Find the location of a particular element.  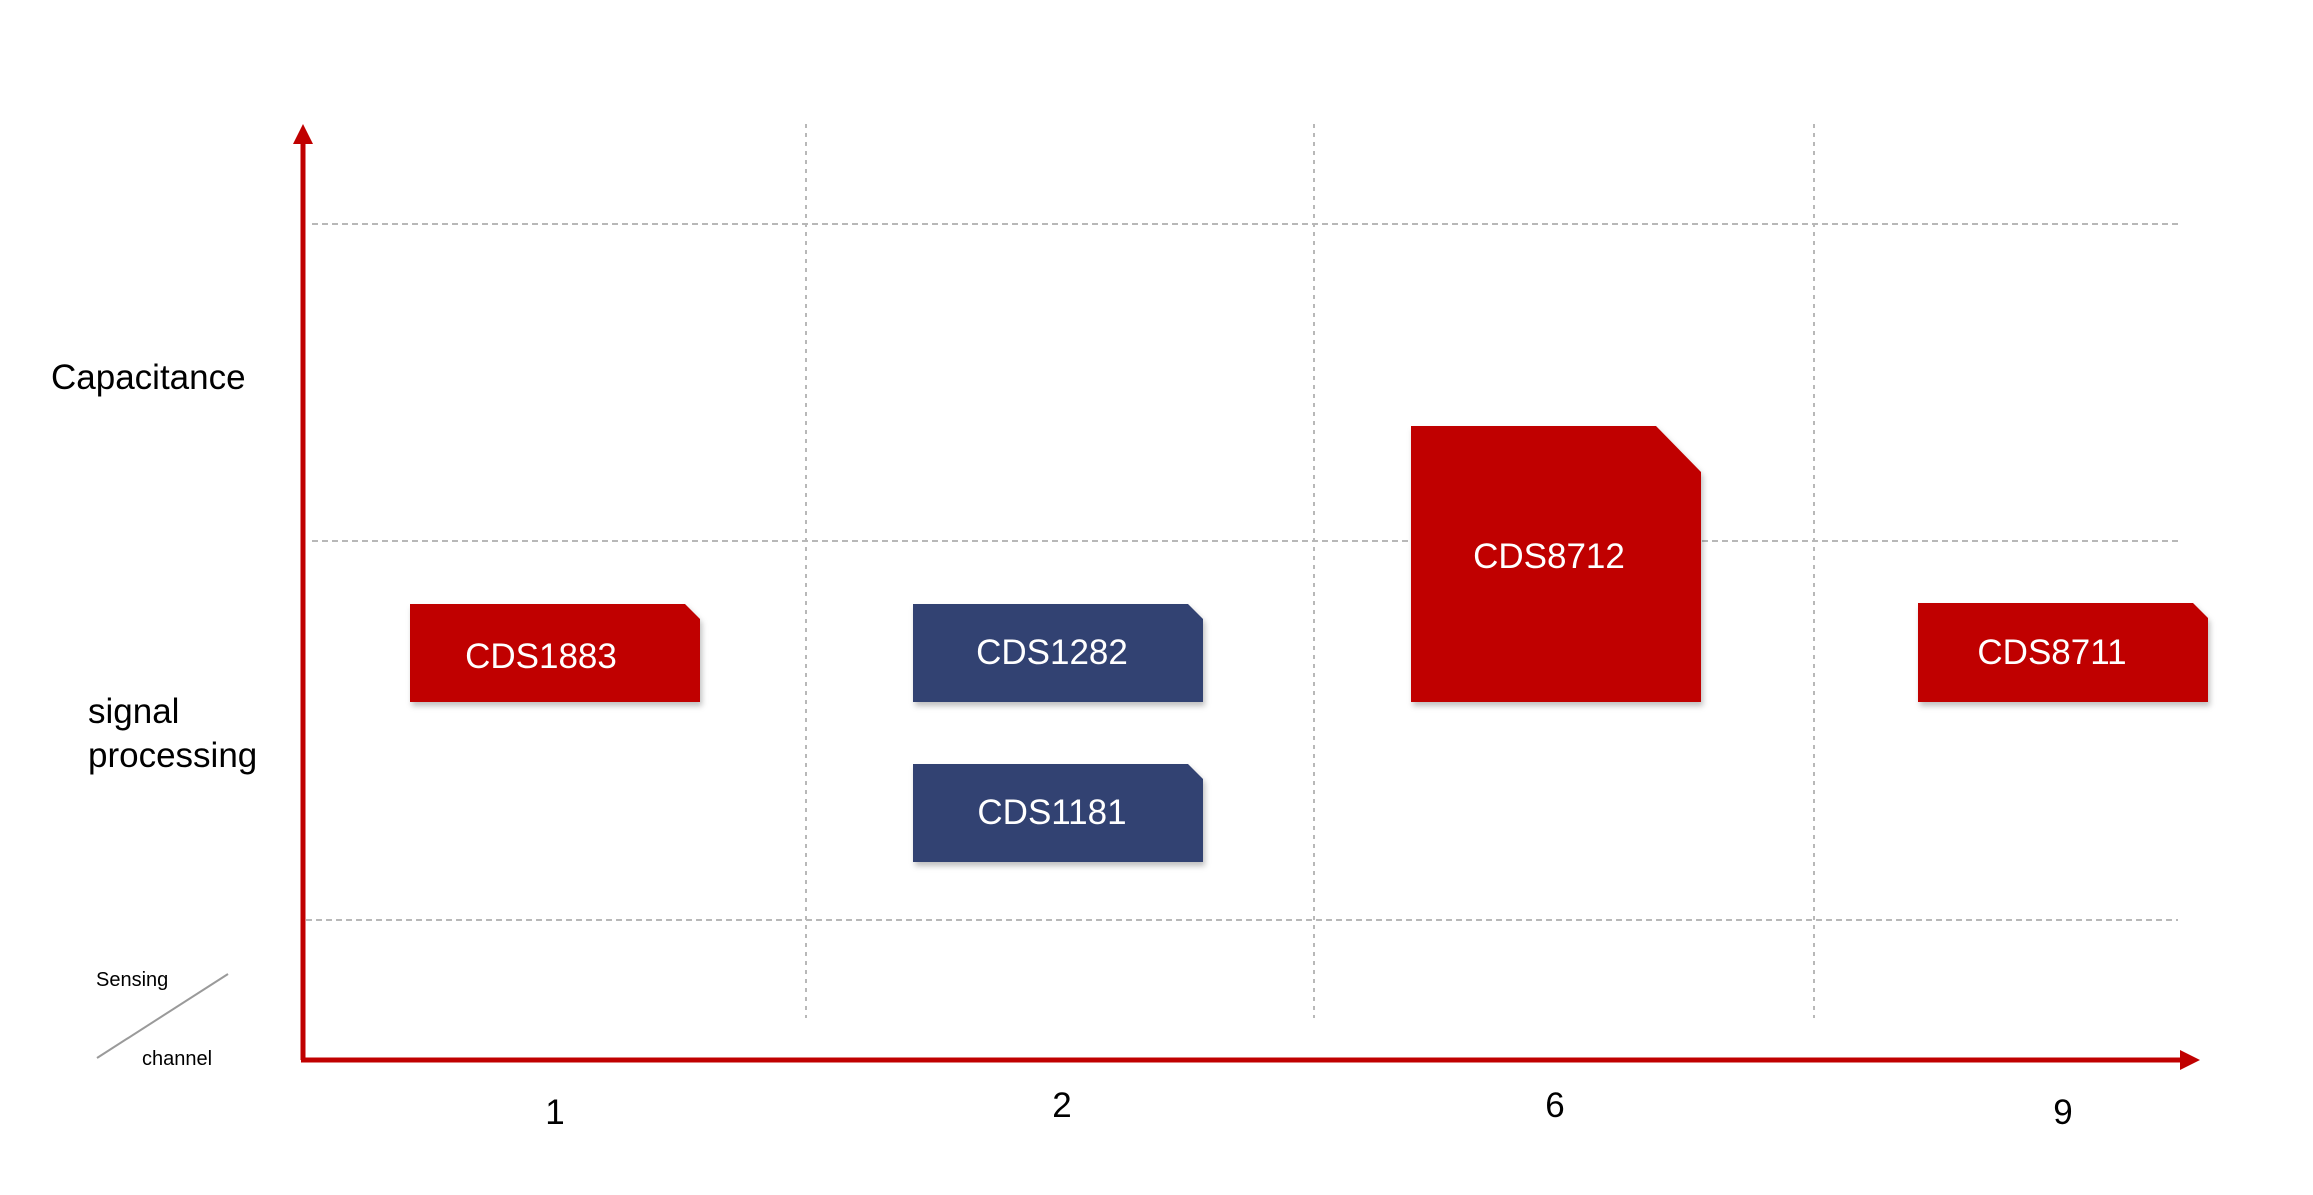

row-label-capacitance: Capacitance is located at coordinates (148, 377).